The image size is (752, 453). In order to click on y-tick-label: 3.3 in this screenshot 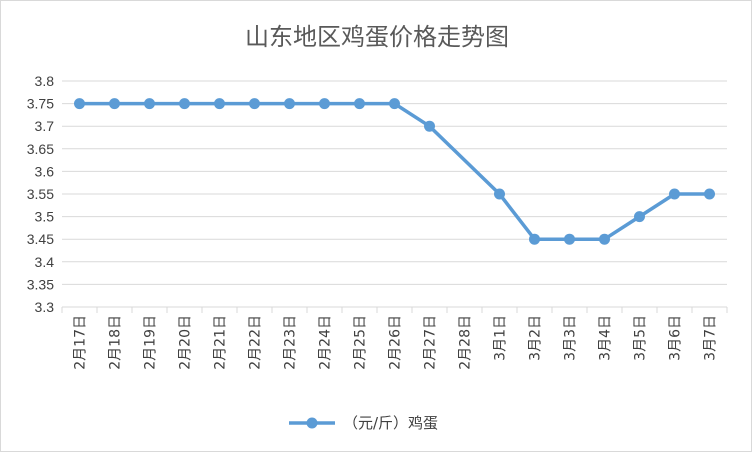, I will do `click(45, 307)`.